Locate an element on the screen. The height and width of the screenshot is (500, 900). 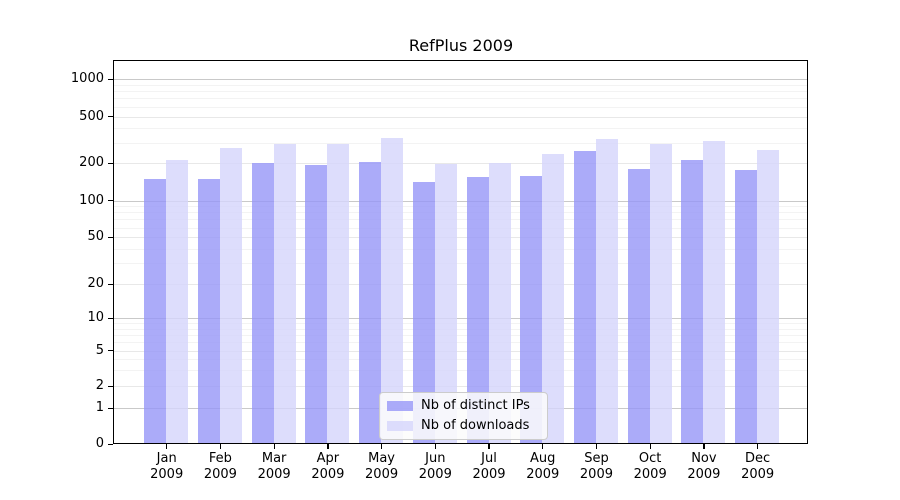
legend-swatch-distinct-ips-icon is located at coordinates (400, 405).